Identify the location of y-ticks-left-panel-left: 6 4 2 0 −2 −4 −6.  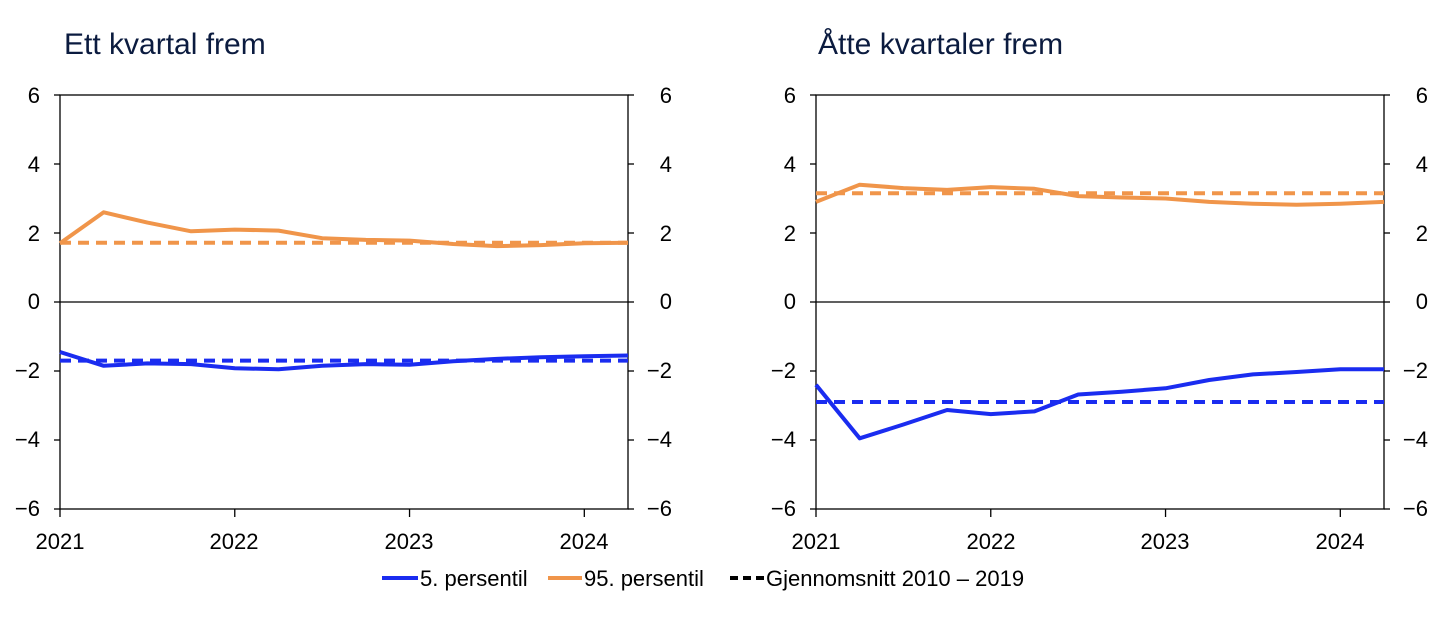
(27, 302).